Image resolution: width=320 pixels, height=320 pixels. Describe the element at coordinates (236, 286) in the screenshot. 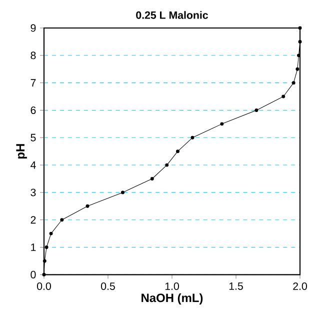

I see `x-tick-label: 1.5` at that location.